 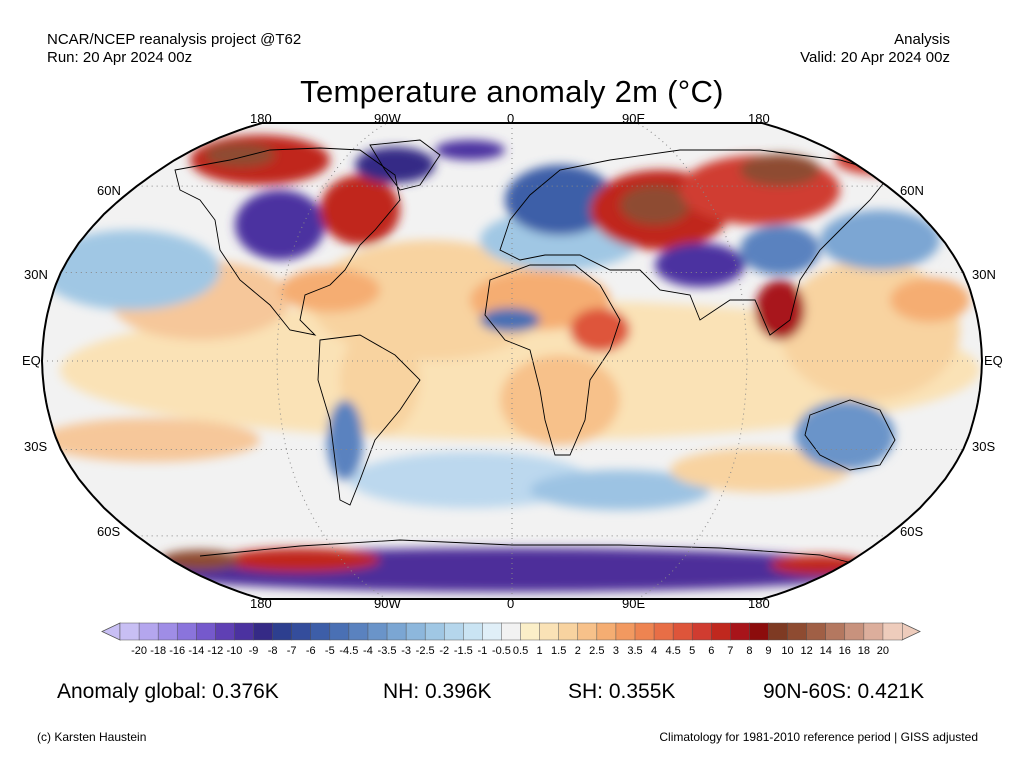 What do you see at coordinates (261, 603) in the screenshot?
I see `lon-label-bottom-180w: 180` at bounding box center [261, 603].